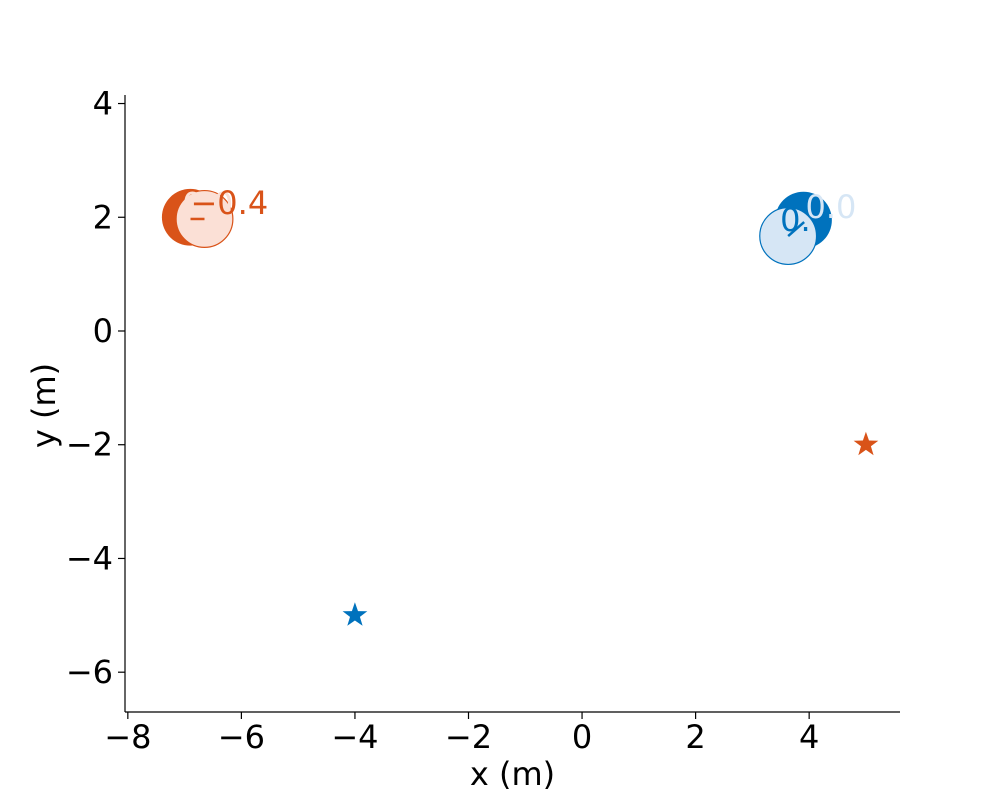 This screenshot has height=800, width=1000. I want to click on y-tick-label: 0, so click(103, 331).